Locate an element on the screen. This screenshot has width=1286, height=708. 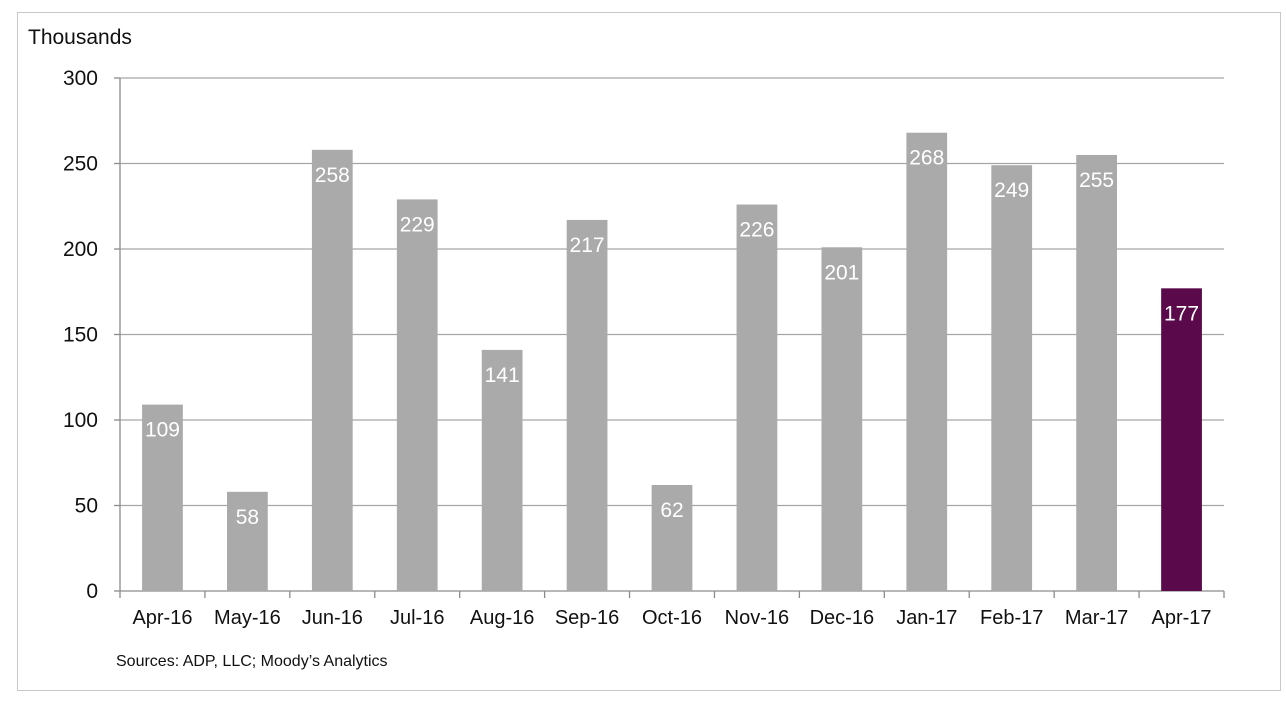
x-tick-label: Jul-16 is located at coordinates (417, 618).